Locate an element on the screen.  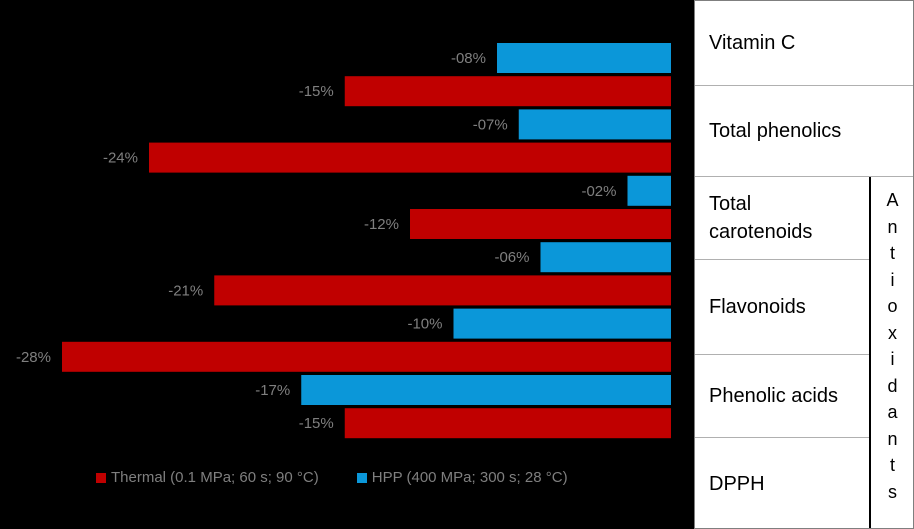
data-label-4: -02% is located at coordinates (598, 191).